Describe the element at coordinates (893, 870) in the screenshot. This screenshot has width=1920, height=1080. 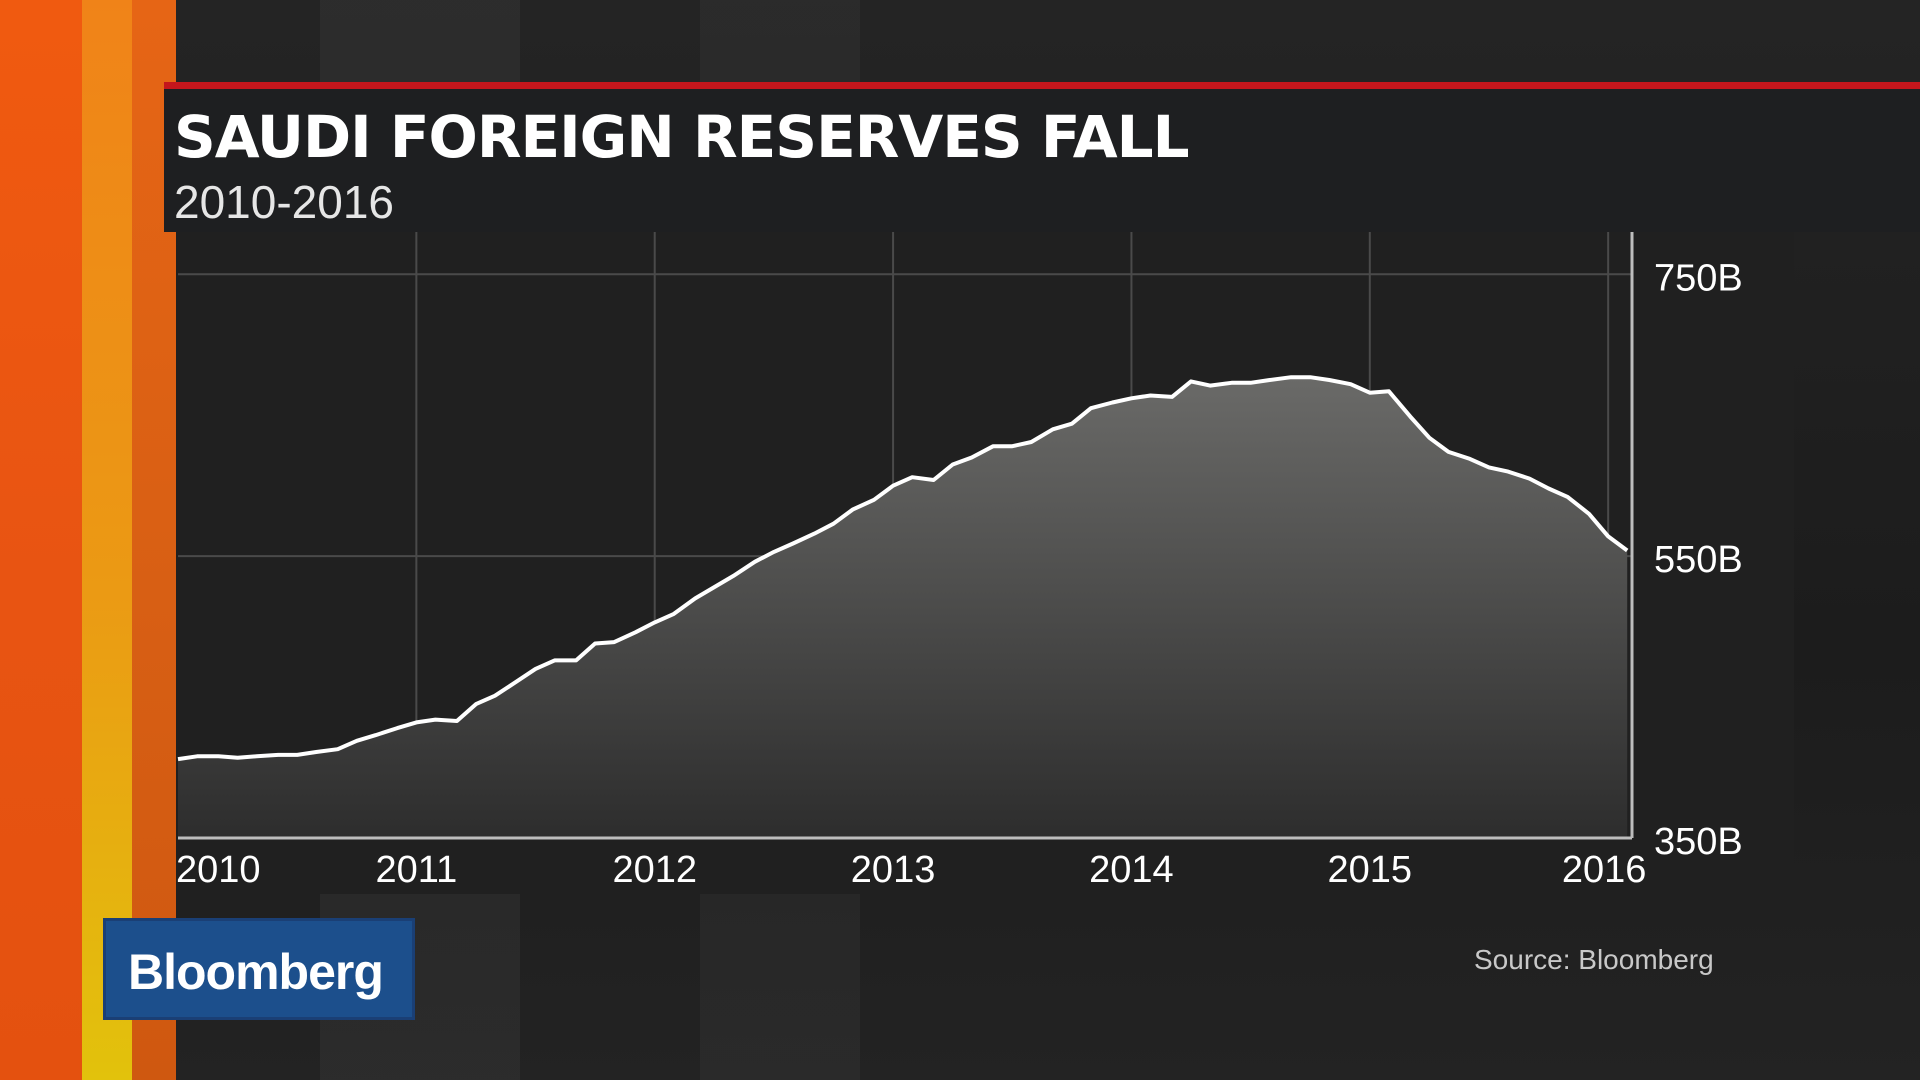
I see `x-tick-label: 2013` at that location.